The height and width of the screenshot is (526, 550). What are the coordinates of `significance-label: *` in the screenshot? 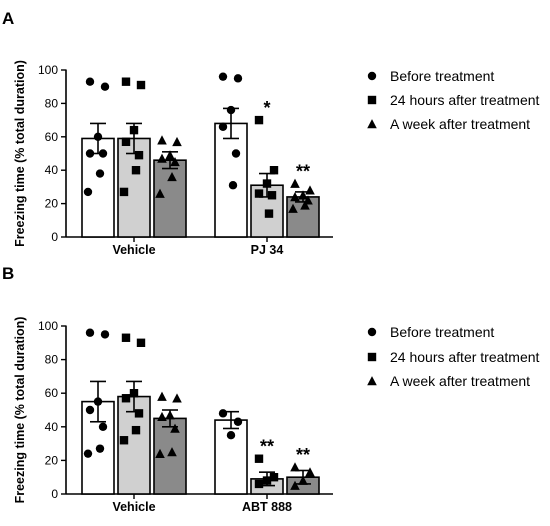 It's located at (266, 108).